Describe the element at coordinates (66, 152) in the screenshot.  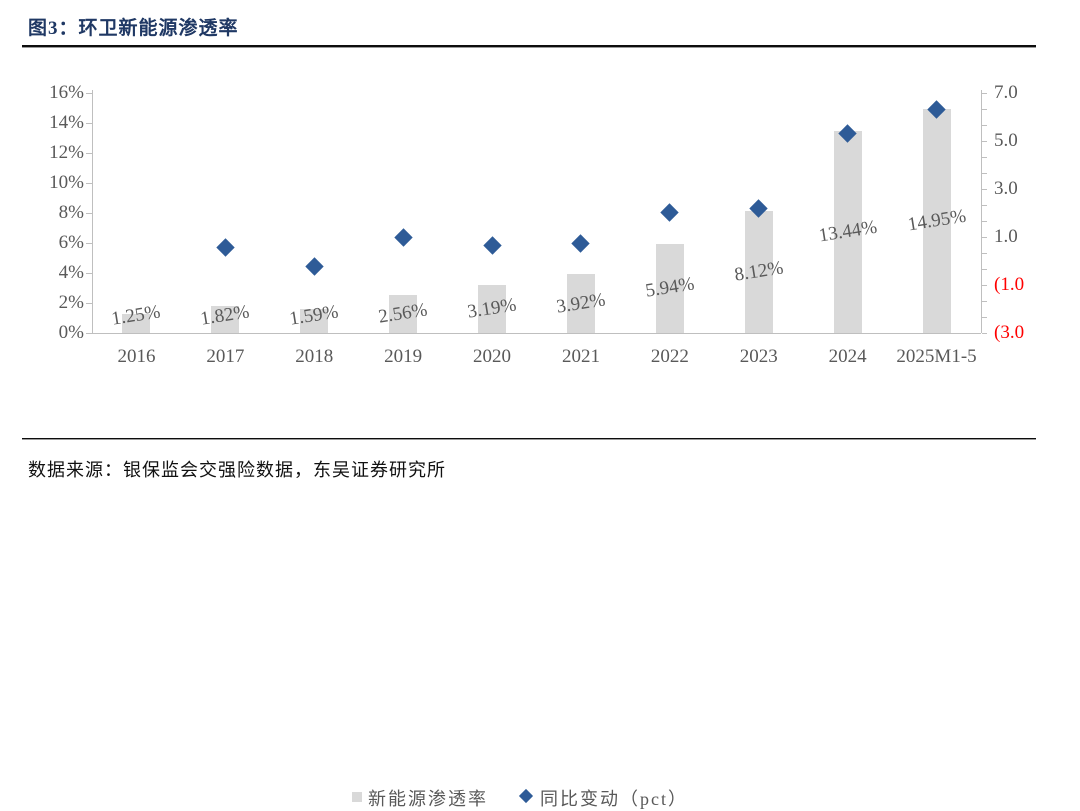
I see `left-axis-tick-label: 12%` at that location.